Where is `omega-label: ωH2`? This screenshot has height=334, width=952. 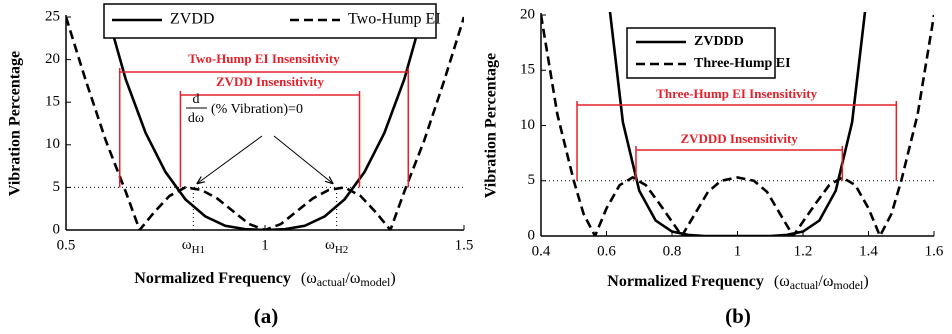
omega-label: ωH2 is located at coordinates (336, 246).